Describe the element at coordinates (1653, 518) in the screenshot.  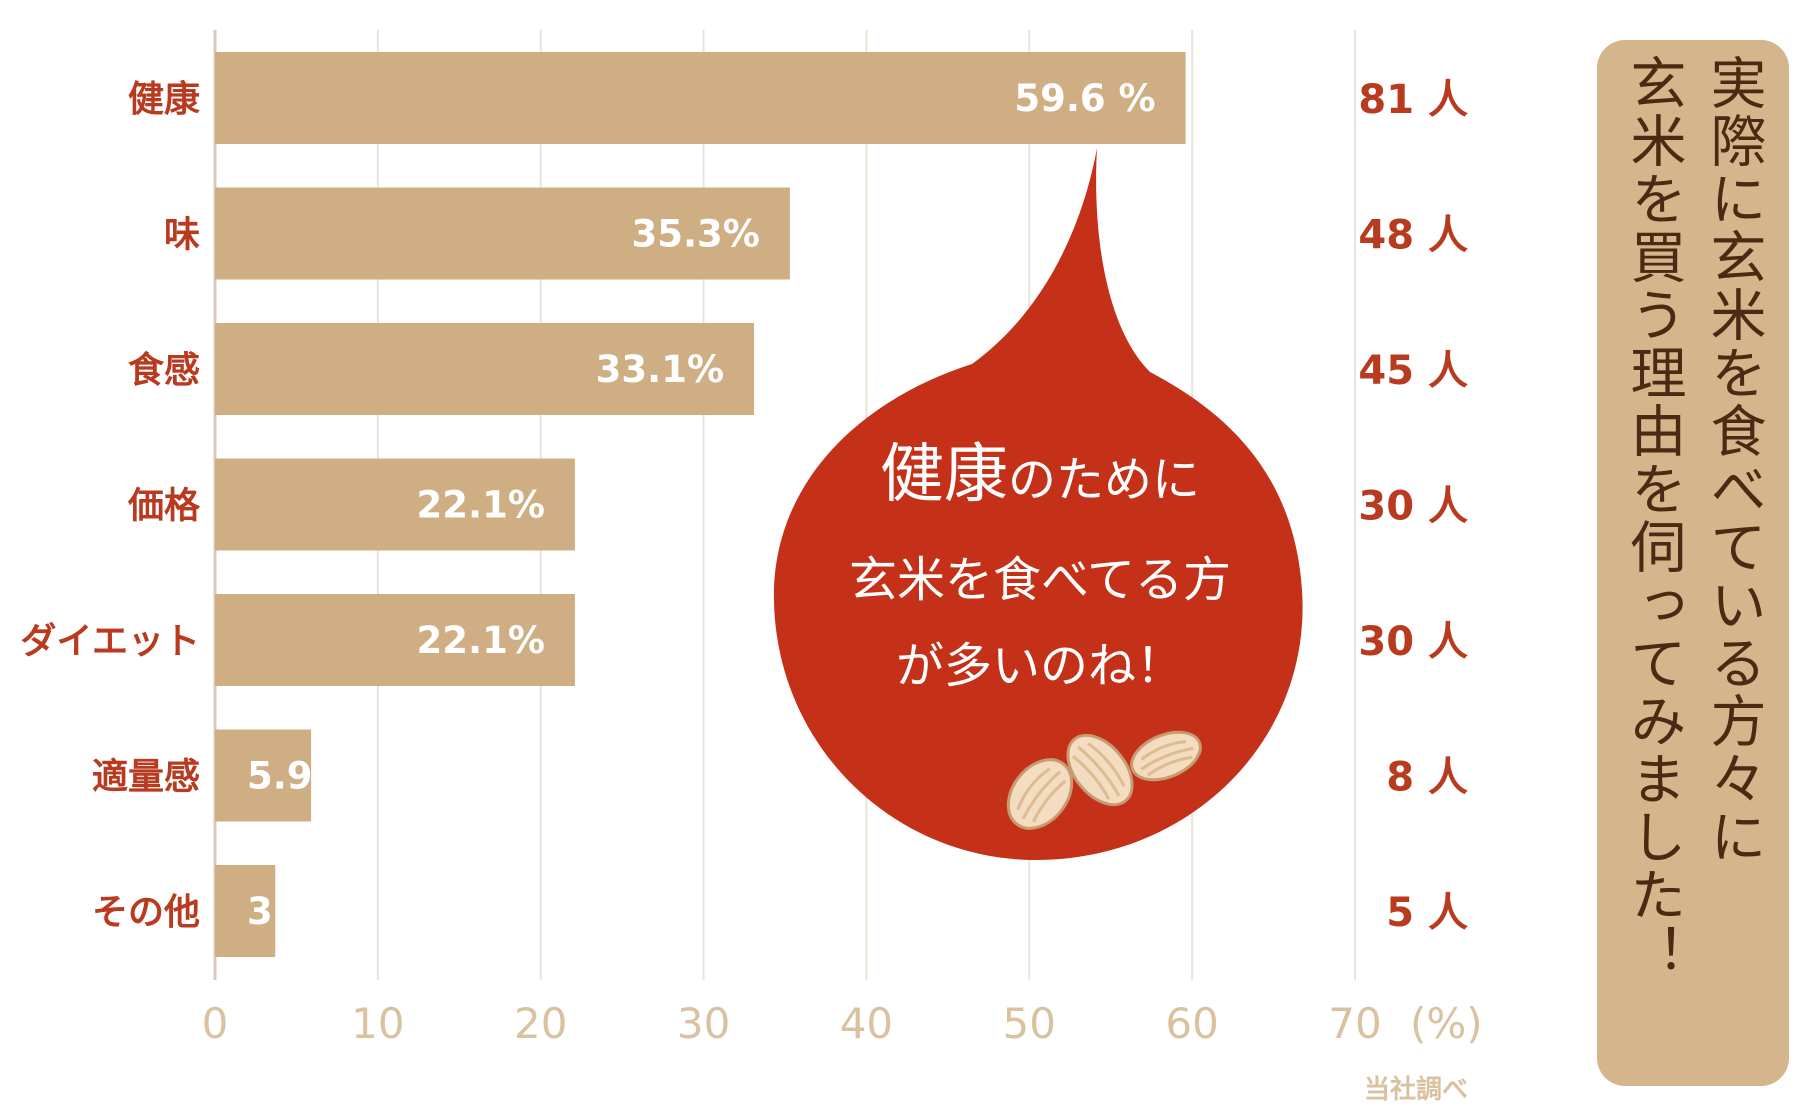
I see `side-title-line-2: 玄米を買う理由を伺ってみました！` at that location.